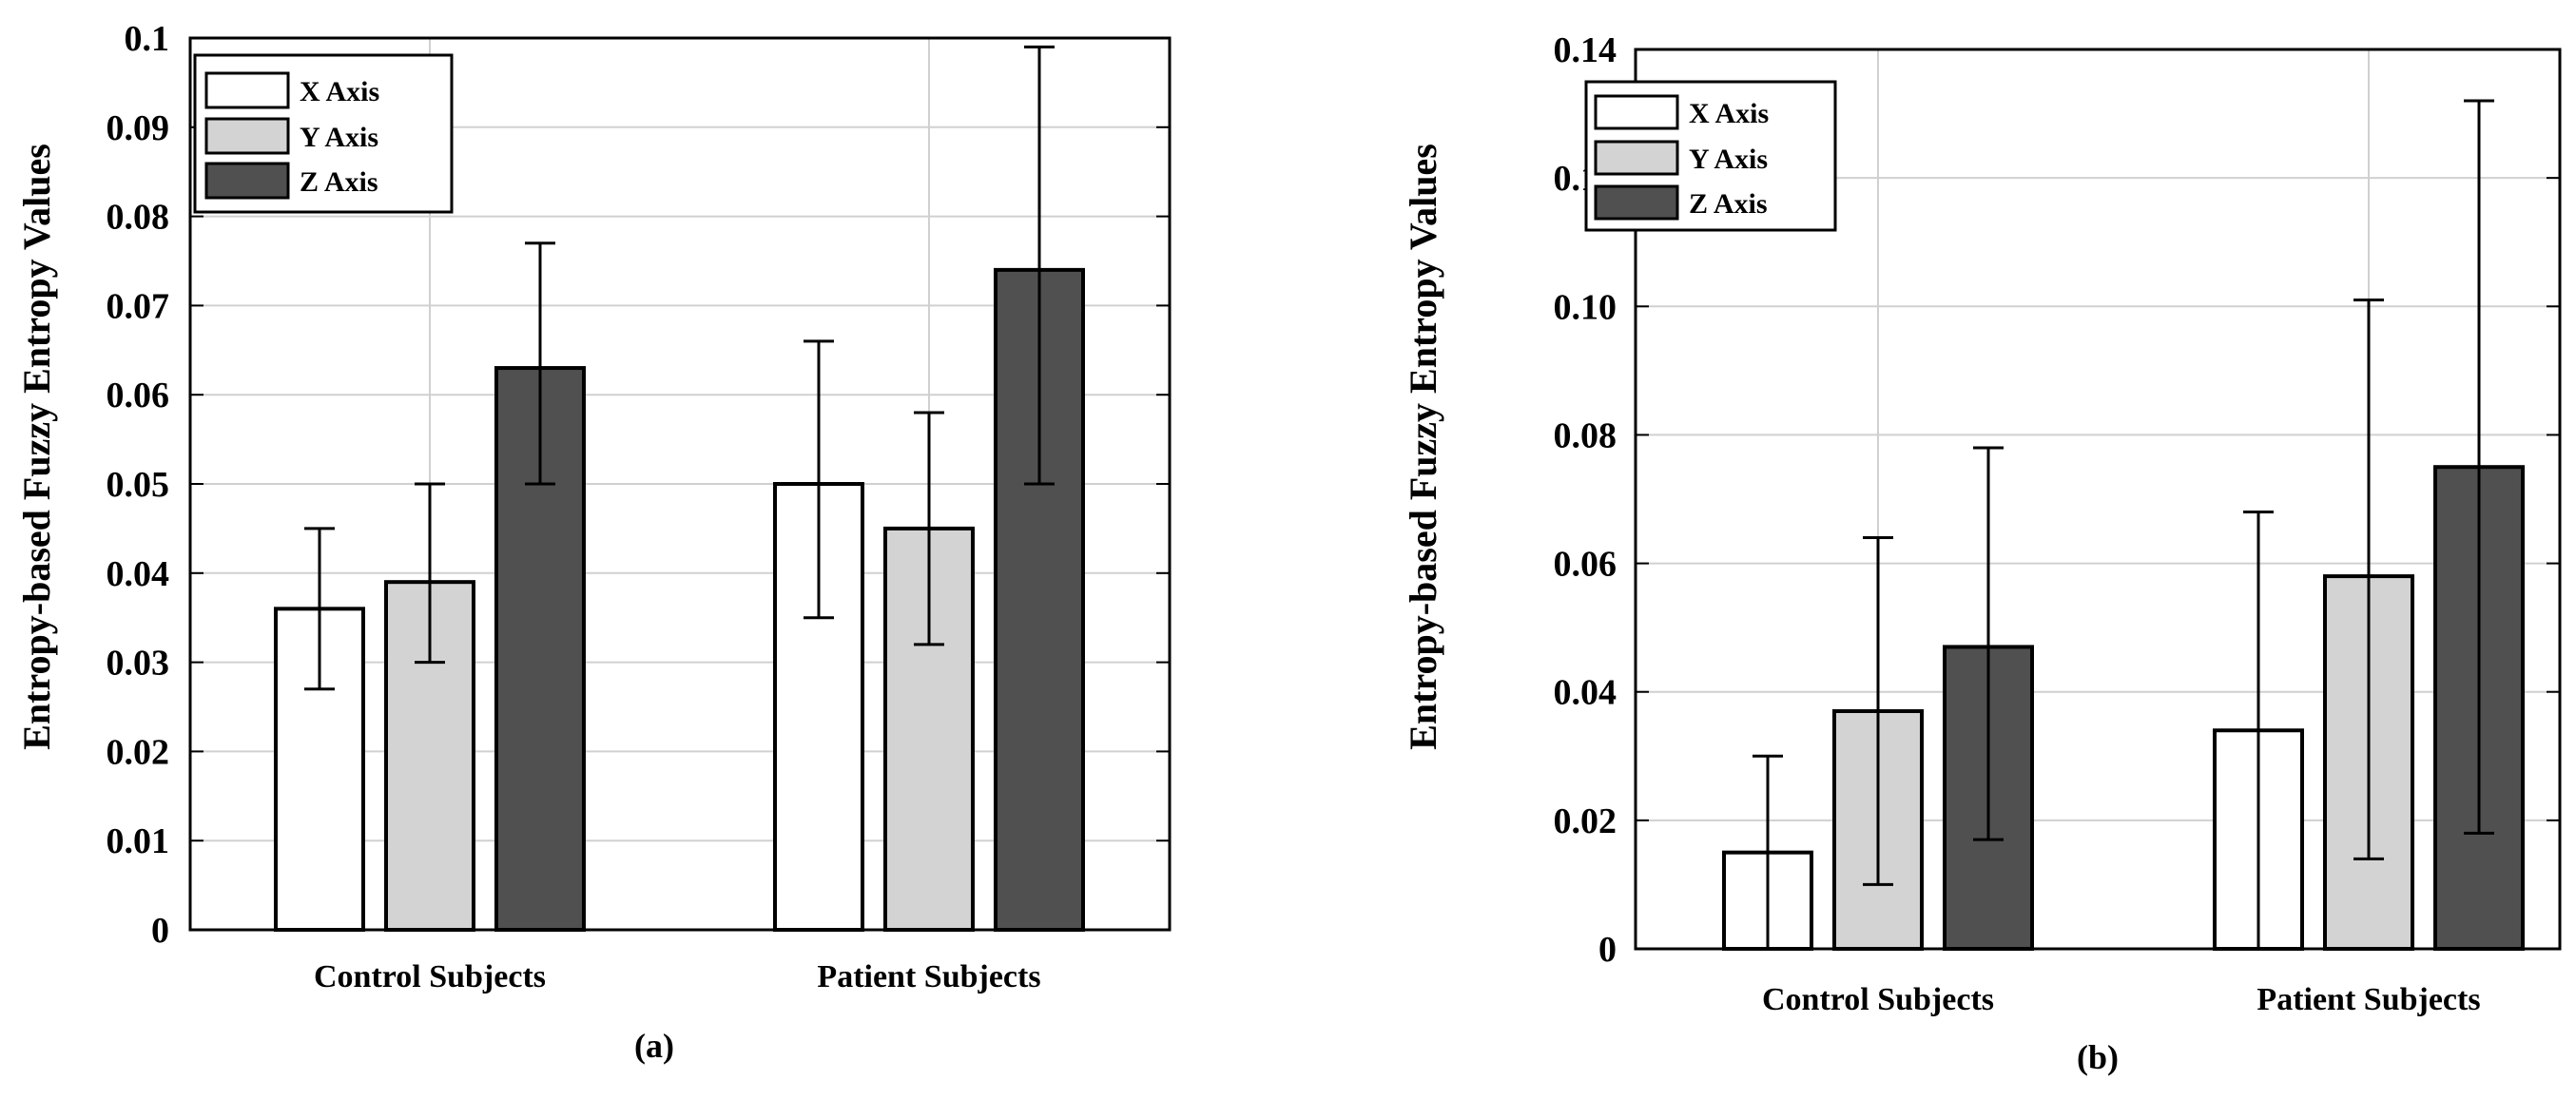 The height and width of the screenshot is (1100, 2576). I want to click on y-tick-label: 0.05, so click(138, 485).